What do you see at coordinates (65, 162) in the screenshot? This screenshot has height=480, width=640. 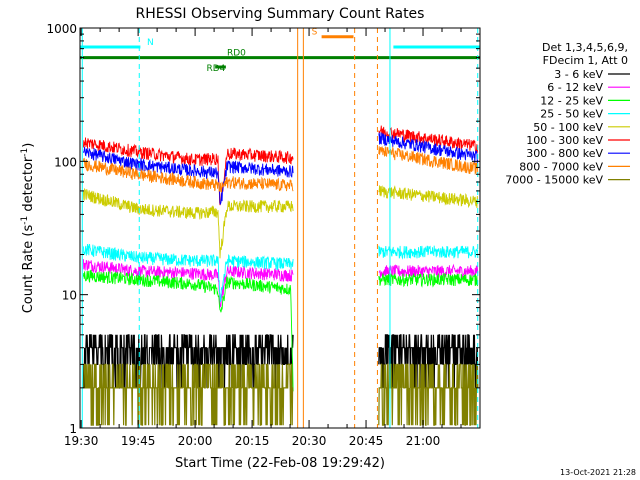 I see `y-tick-label: 100` at bounding box center [65, 162].